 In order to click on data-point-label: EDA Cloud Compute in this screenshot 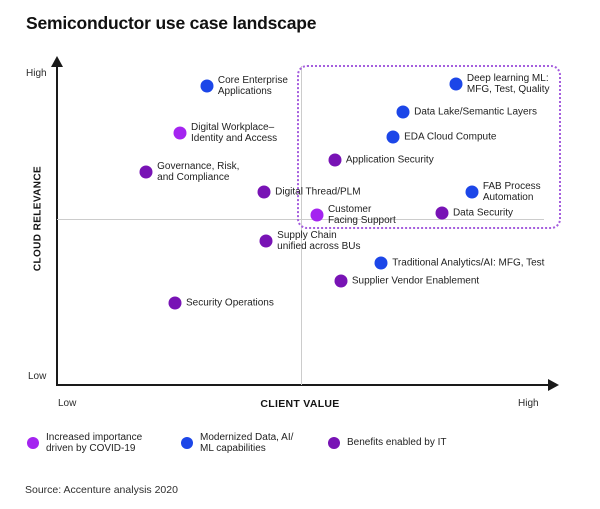, I will do `click(450, 137)`.